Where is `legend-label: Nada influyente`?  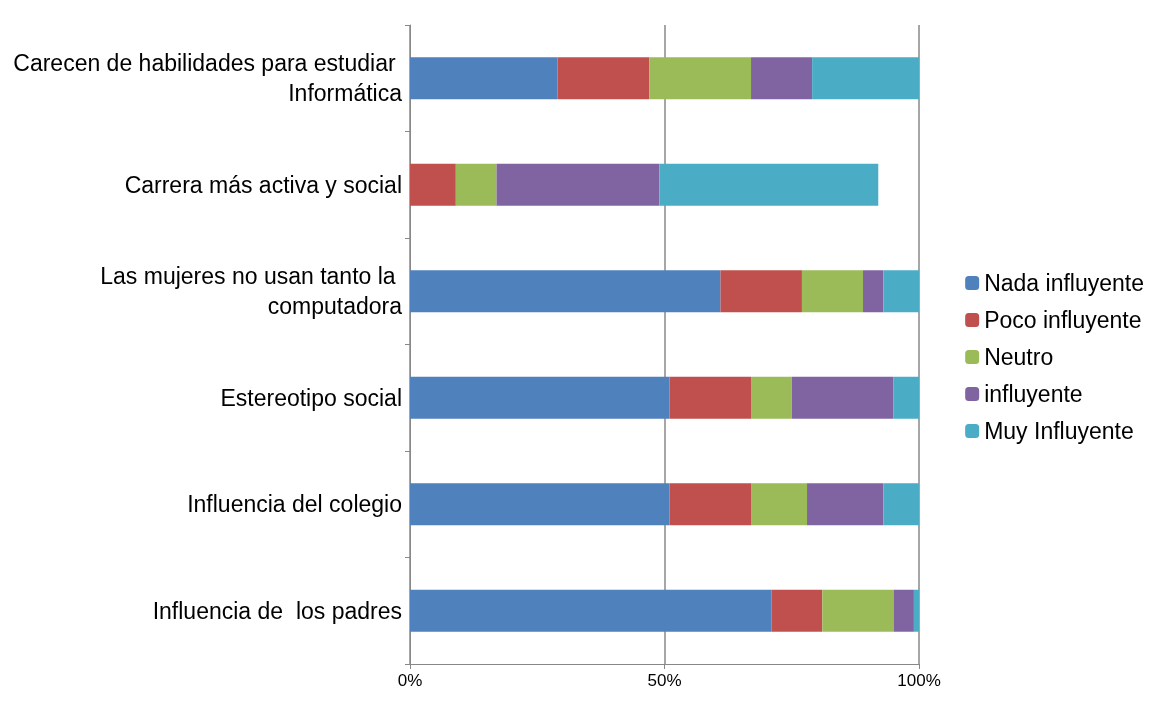
legend-label: Nada influyente is located at coordinates (1064, 283).